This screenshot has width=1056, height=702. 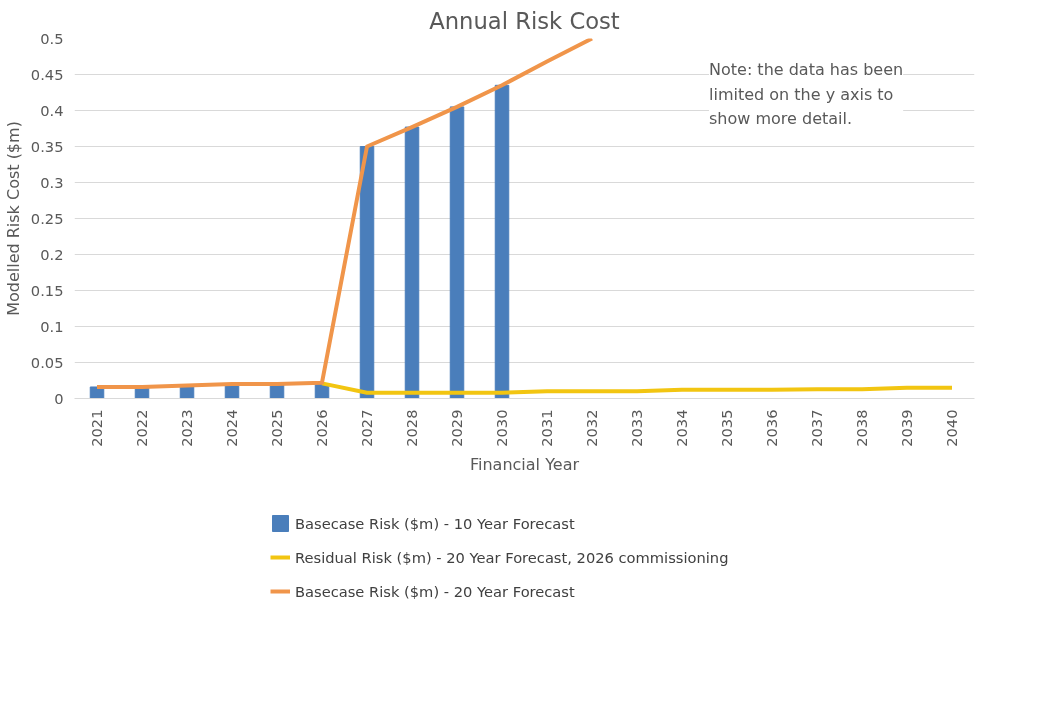 What do you see at coordinates (512, 557) in the screenshot?
I see `legend-label: Residual Risk ($m) - 20 Year Forecast, 2026 commissioning` at bounding box center [512, 557].